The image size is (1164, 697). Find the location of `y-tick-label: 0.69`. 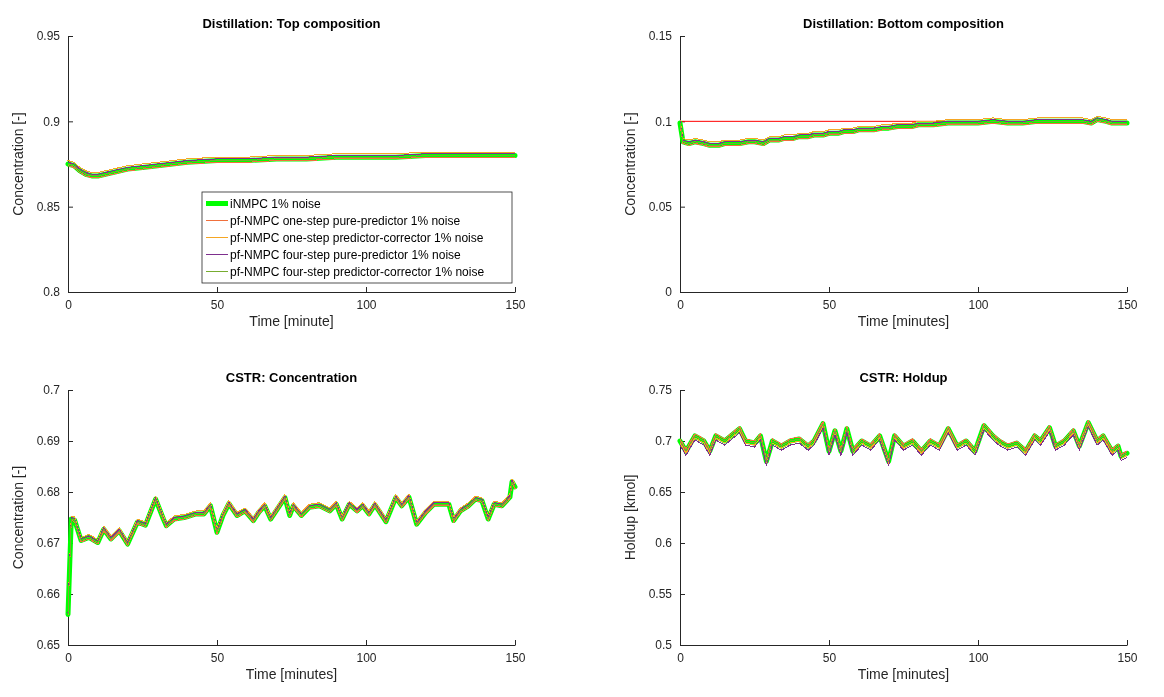

y-tick-label: 0.69 is located at coordinates (48, 441).